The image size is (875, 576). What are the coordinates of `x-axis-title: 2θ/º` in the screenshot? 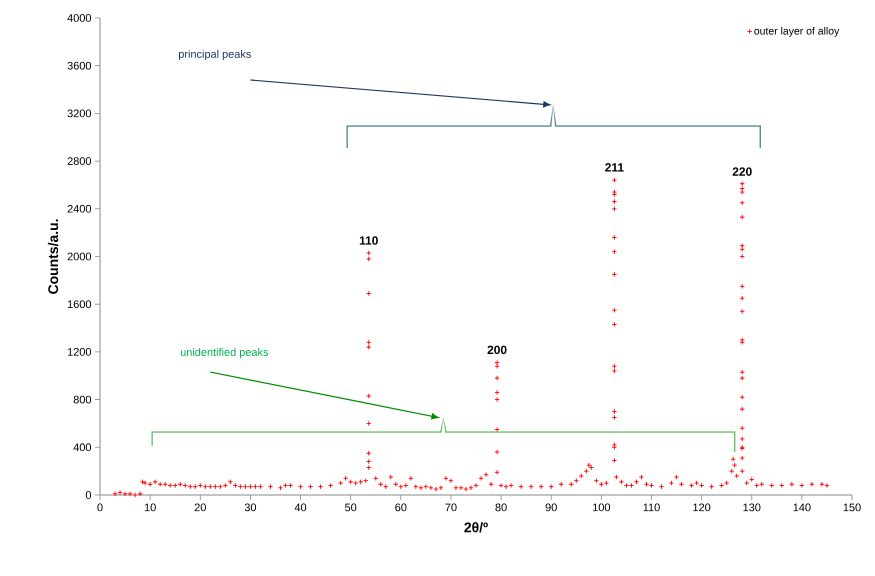 It's located at (476, 527).